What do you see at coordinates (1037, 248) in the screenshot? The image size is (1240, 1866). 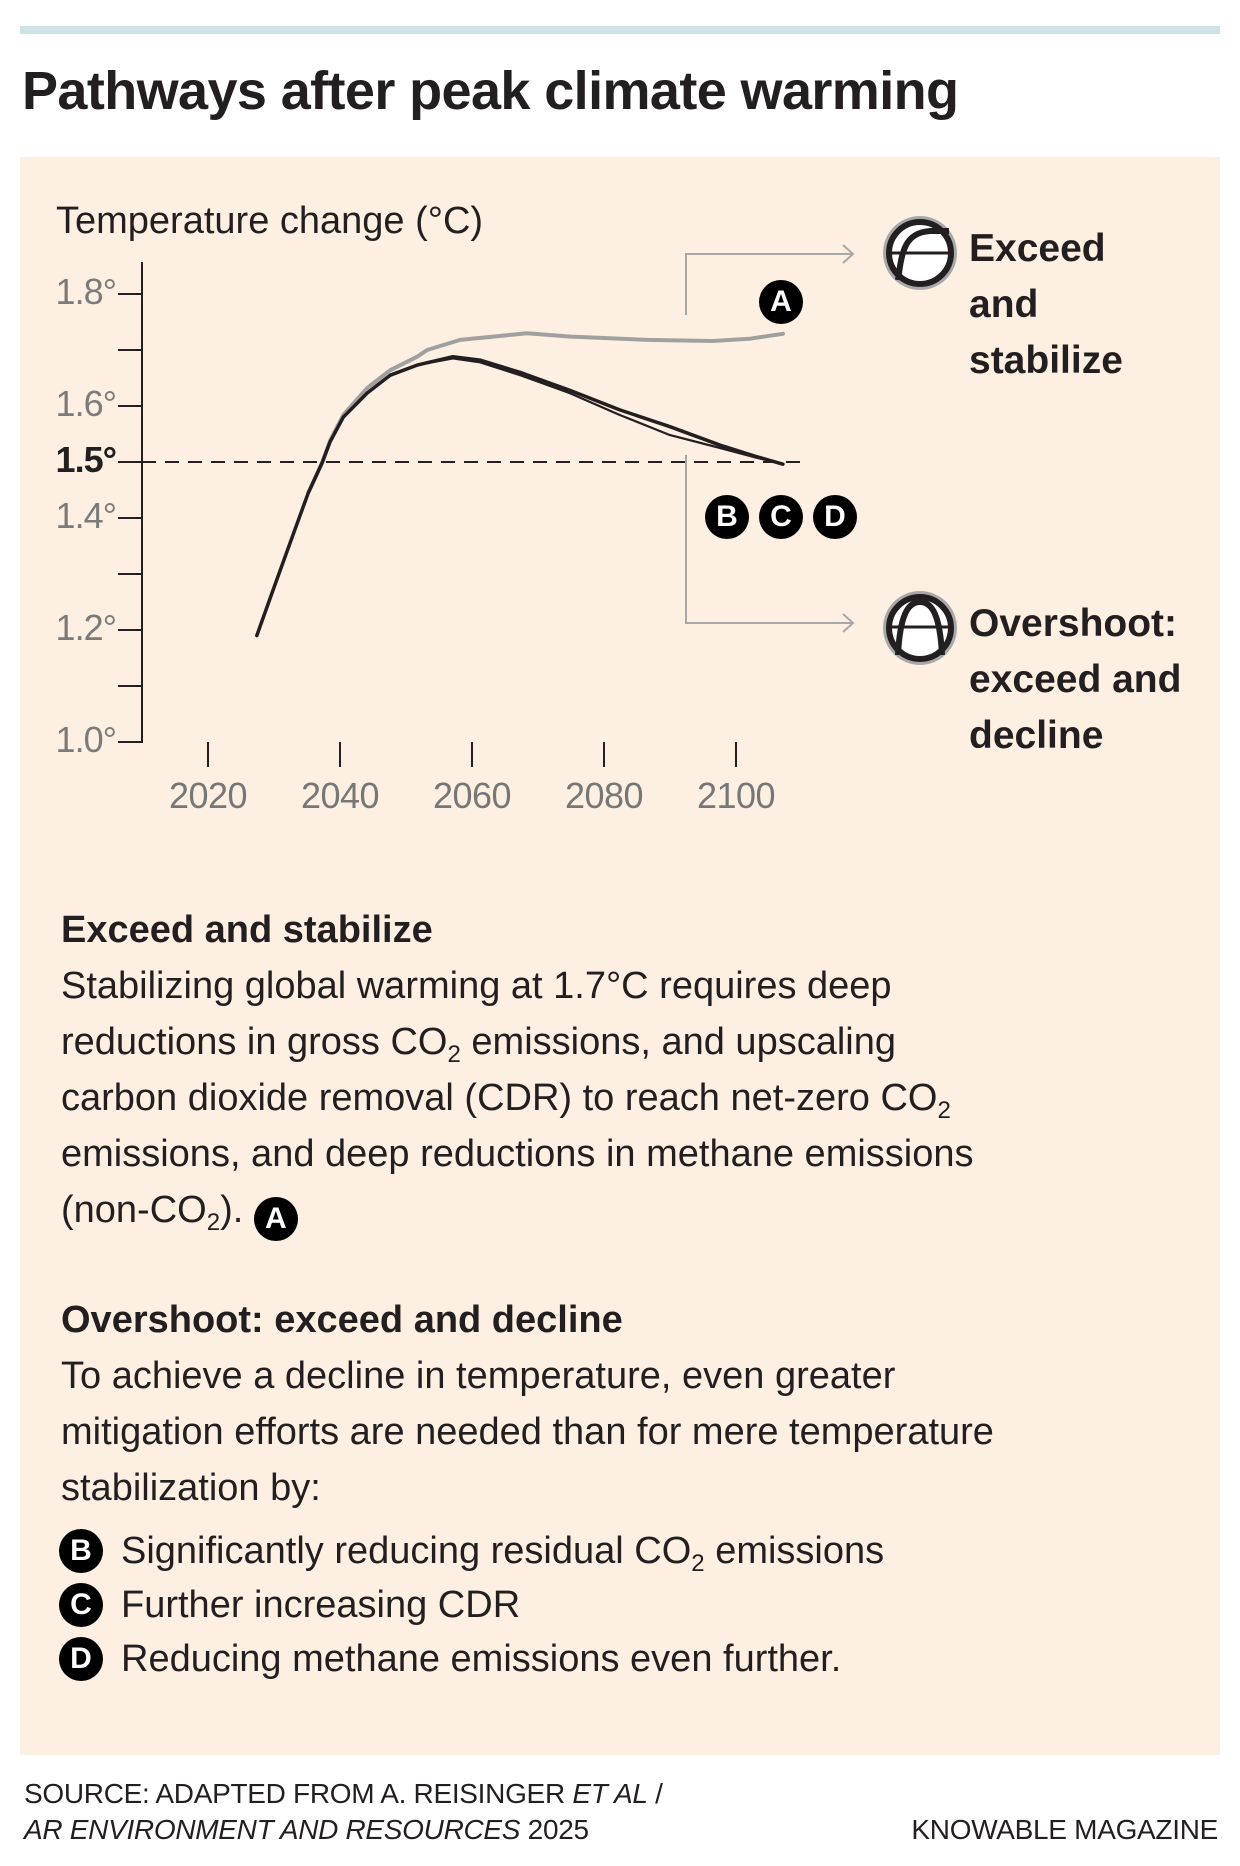 I see `pathway-label-line: Exceed` at bounding box center [1037, 248].